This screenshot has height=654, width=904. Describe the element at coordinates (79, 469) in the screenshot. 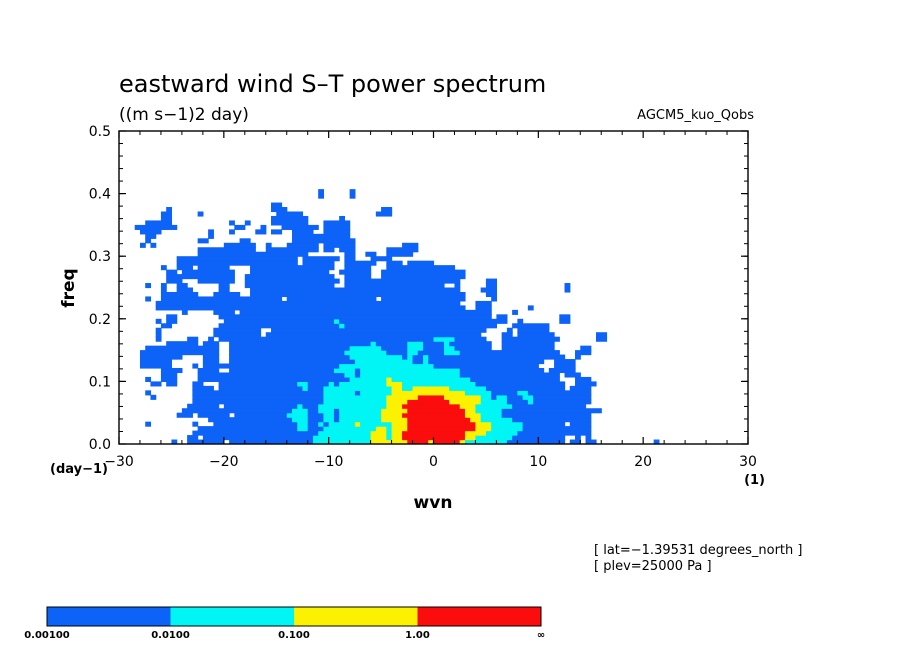

I see `y-units-label: (day−1)` at that location.